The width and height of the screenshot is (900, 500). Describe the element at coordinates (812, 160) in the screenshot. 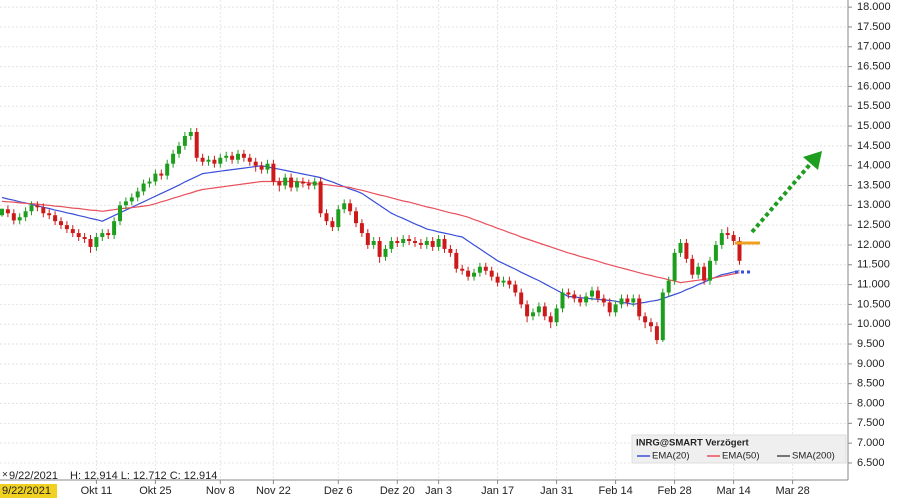

I see `annotation-arrow-head` at that location.